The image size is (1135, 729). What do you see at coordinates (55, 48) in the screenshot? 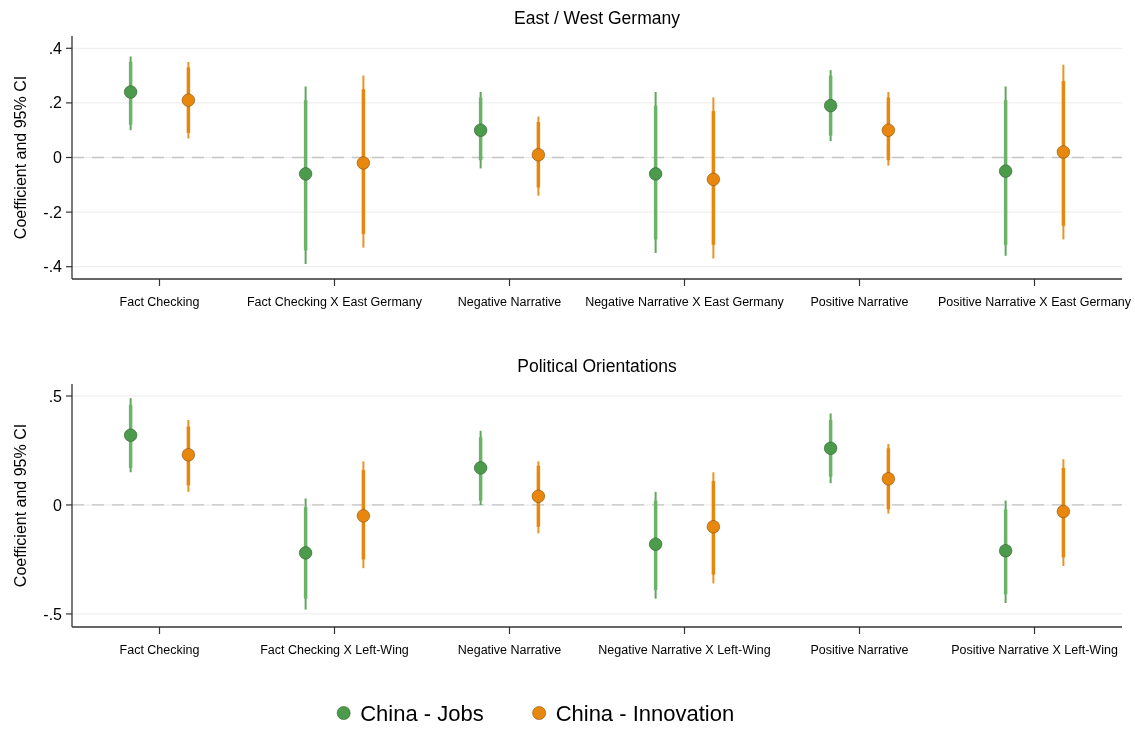
I see `y-tick-label: .4` at bounding box center [55, 48].